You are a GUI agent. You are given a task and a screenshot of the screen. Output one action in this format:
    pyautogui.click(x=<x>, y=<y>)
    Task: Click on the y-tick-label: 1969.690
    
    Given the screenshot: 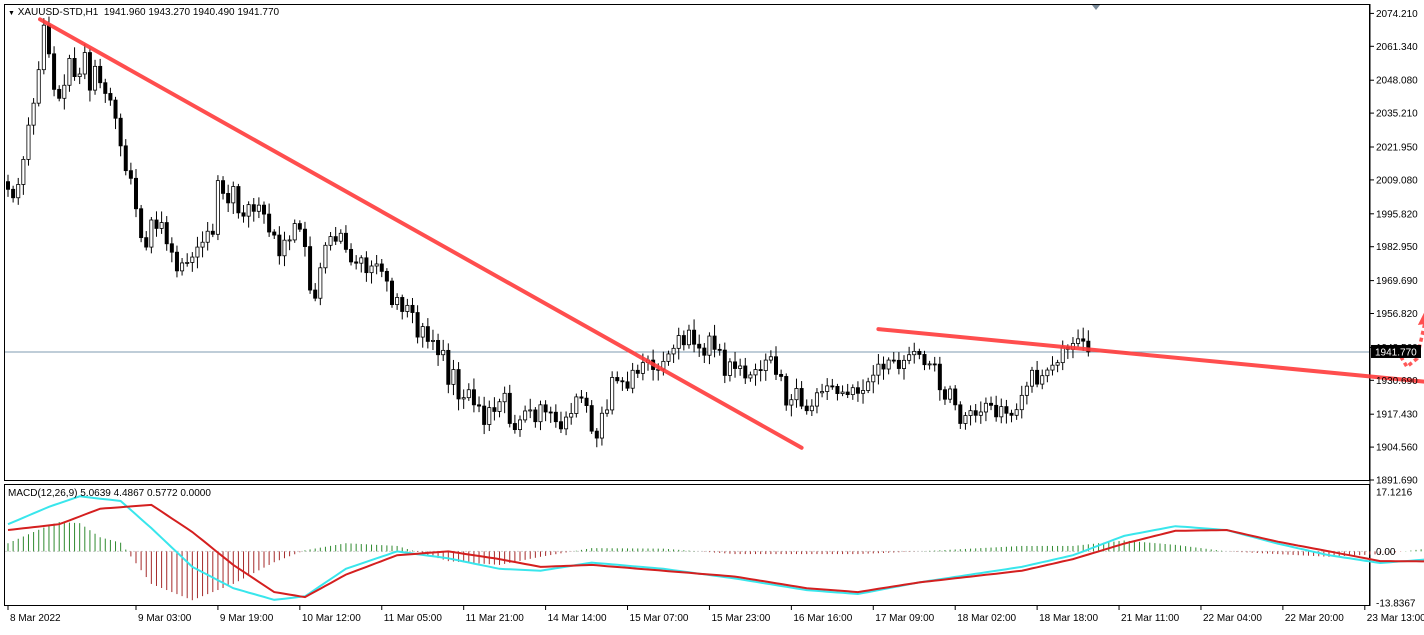 What is the action you would take?
    pyautogui.click(x=1397, y=281)
    